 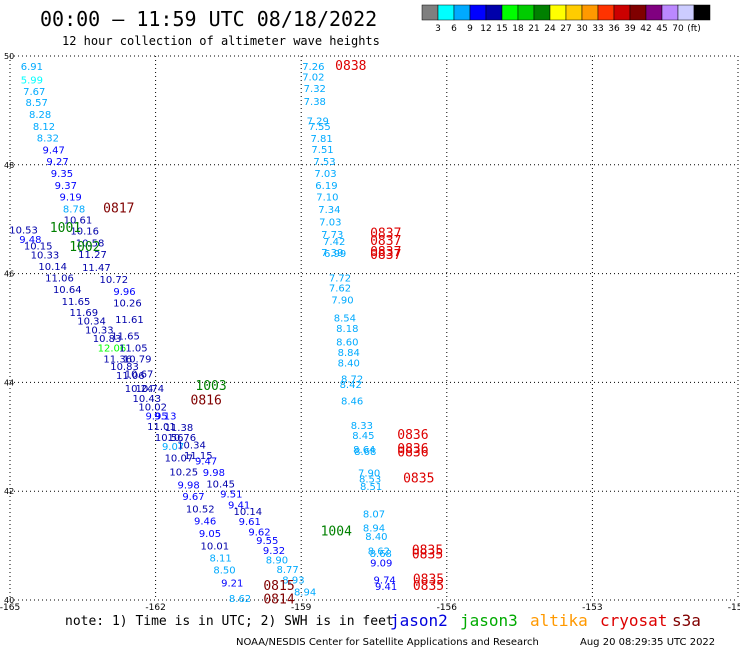 I want to click on wave-height-label: 9.47, so click(x=54, y=151).